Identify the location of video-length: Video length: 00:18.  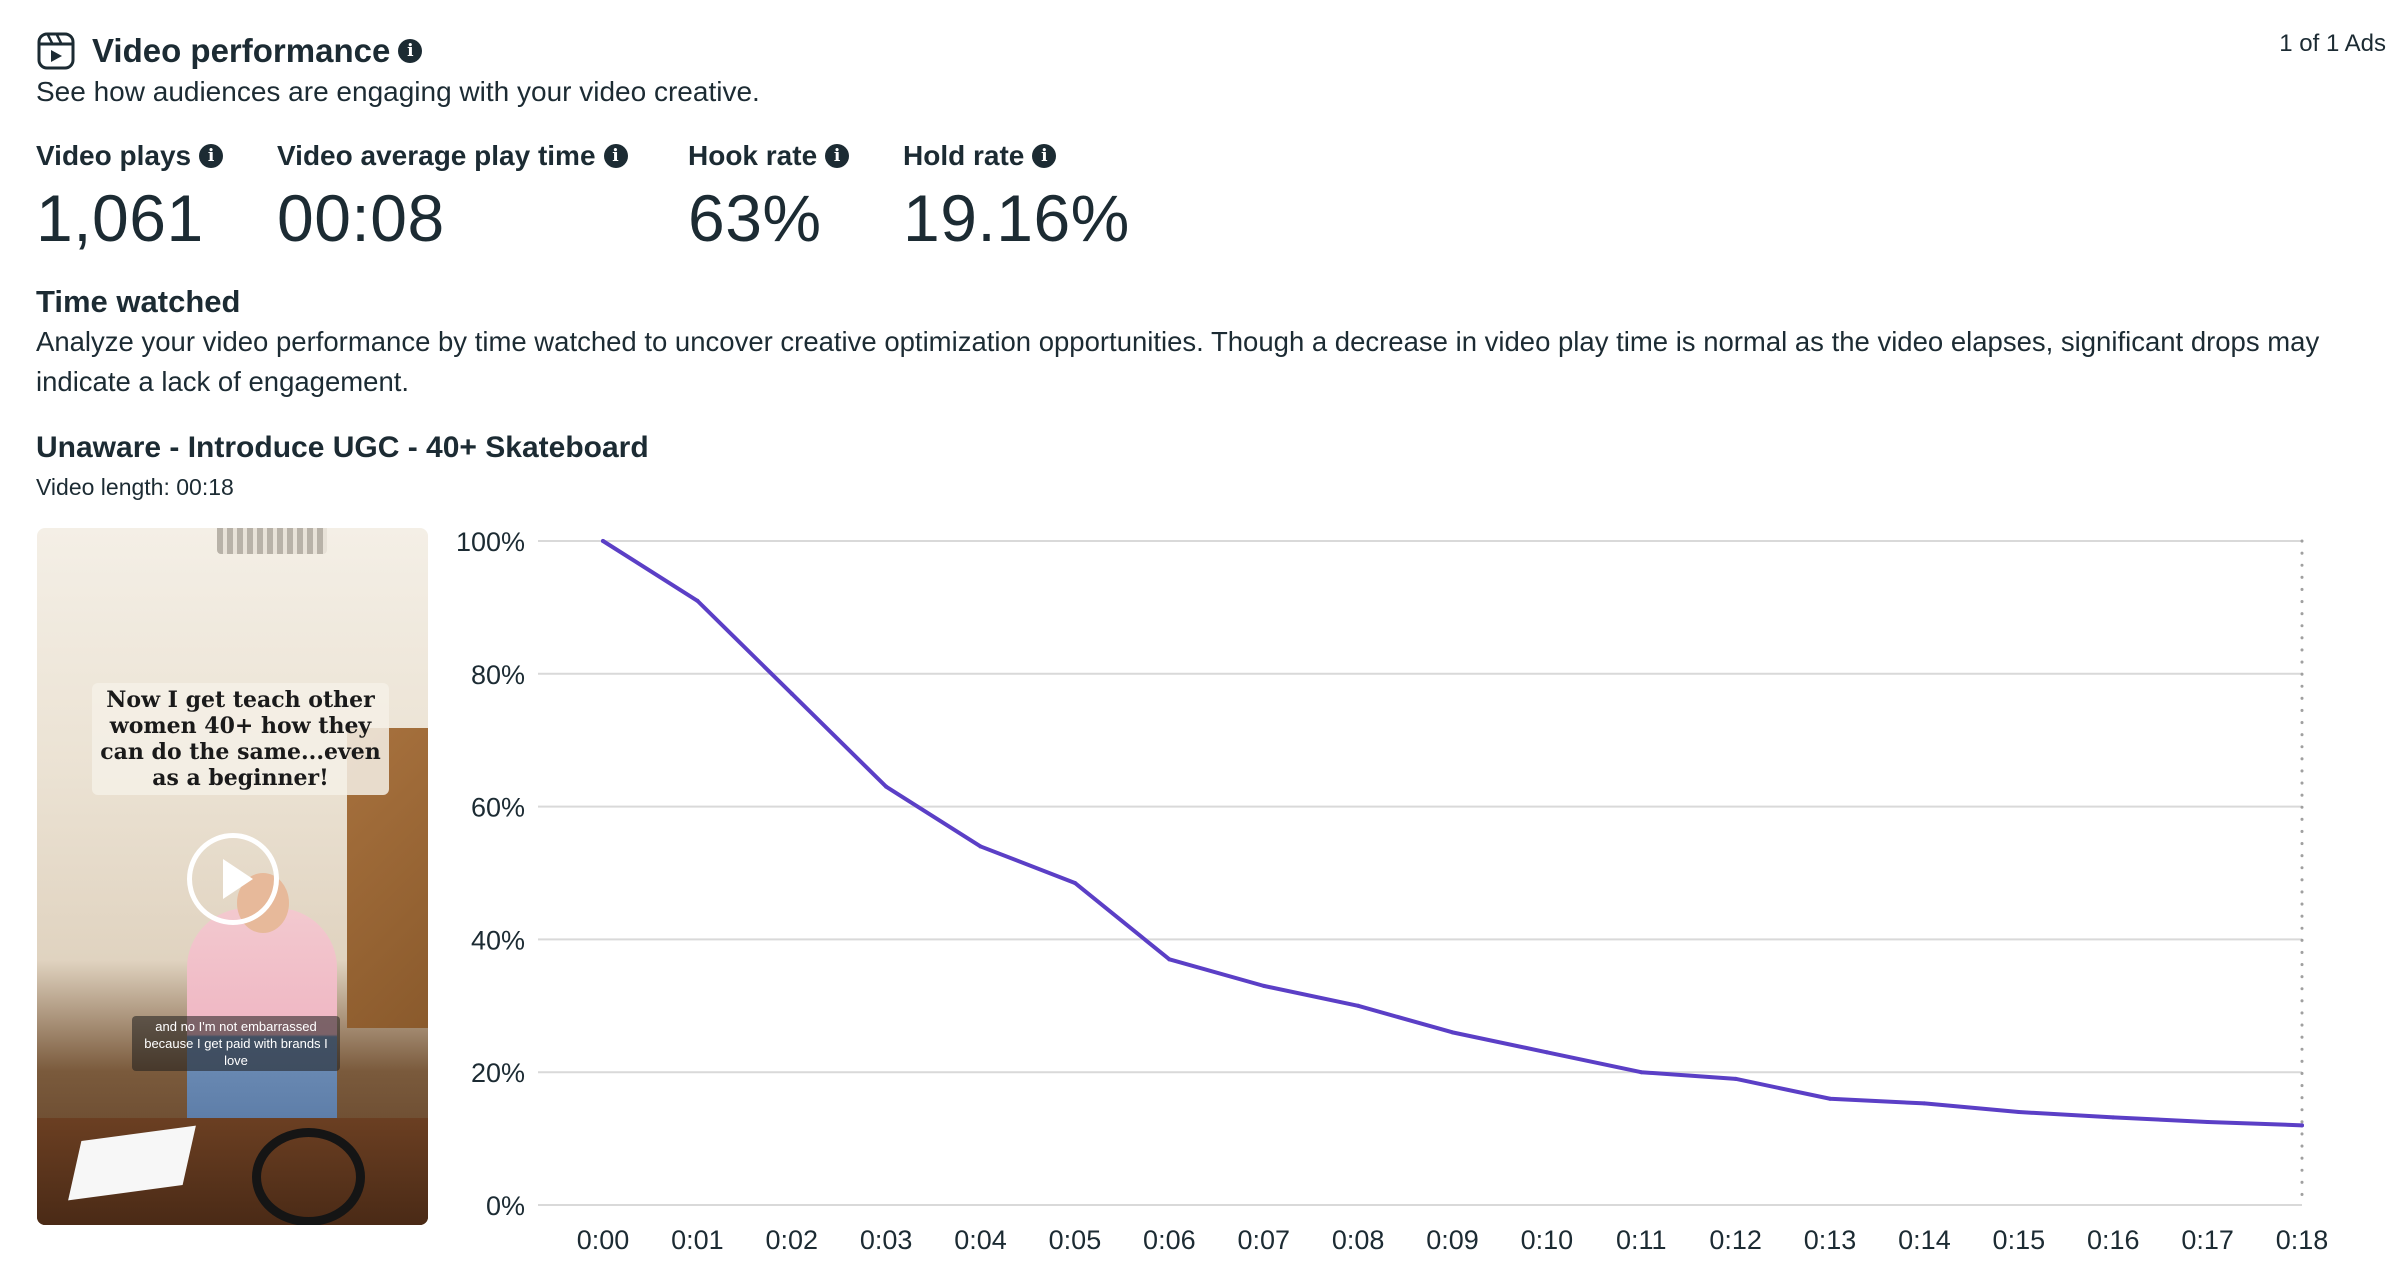
(135, 487).